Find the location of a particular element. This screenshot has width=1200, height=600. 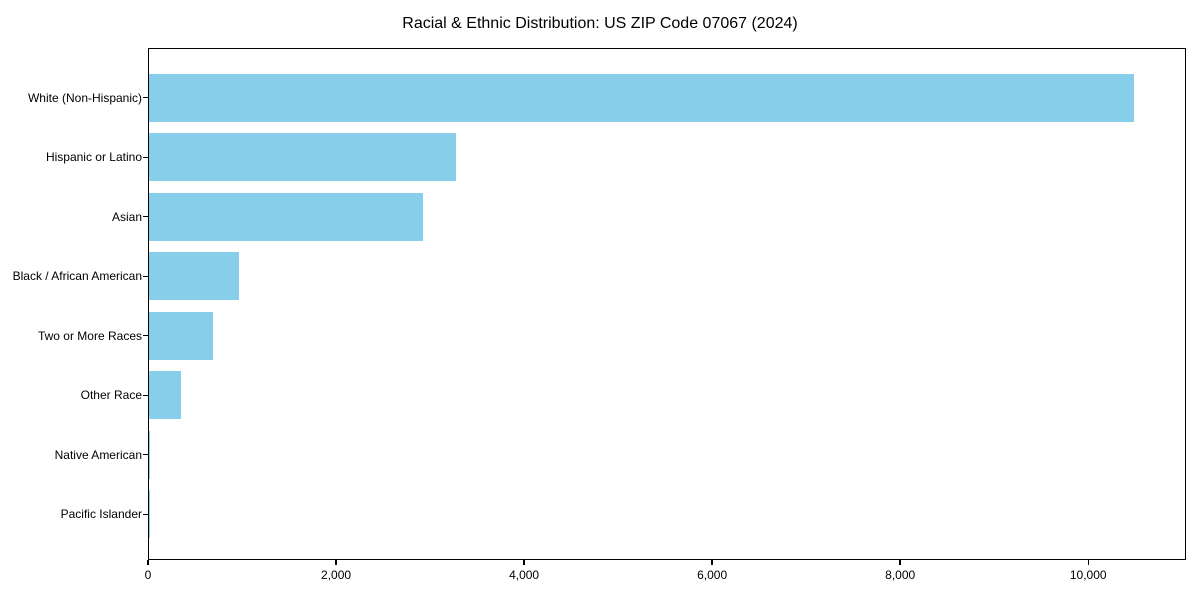

bar-hispanic-or-latino is located at coordinates (303, 157).